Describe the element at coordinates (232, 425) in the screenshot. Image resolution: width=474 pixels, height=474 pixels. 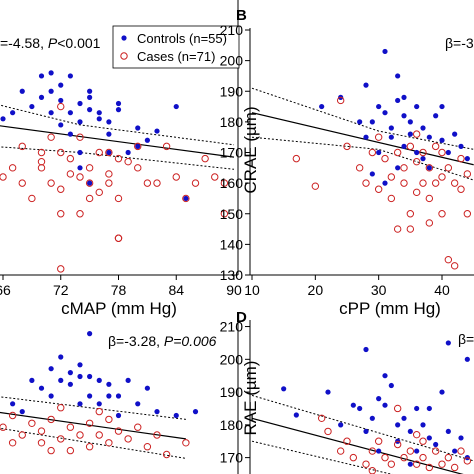
I see `panel-d-y-tick-label: 180` at that location.